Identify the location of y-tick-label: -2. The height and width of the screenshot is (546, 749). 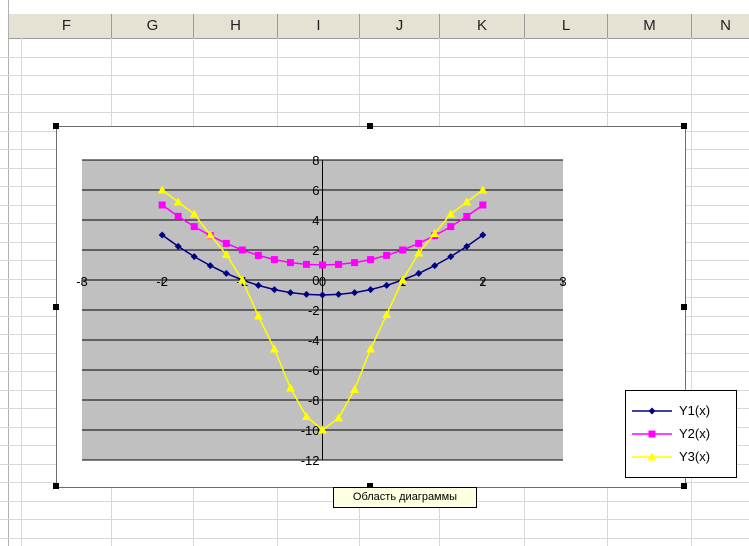
(314, 310).